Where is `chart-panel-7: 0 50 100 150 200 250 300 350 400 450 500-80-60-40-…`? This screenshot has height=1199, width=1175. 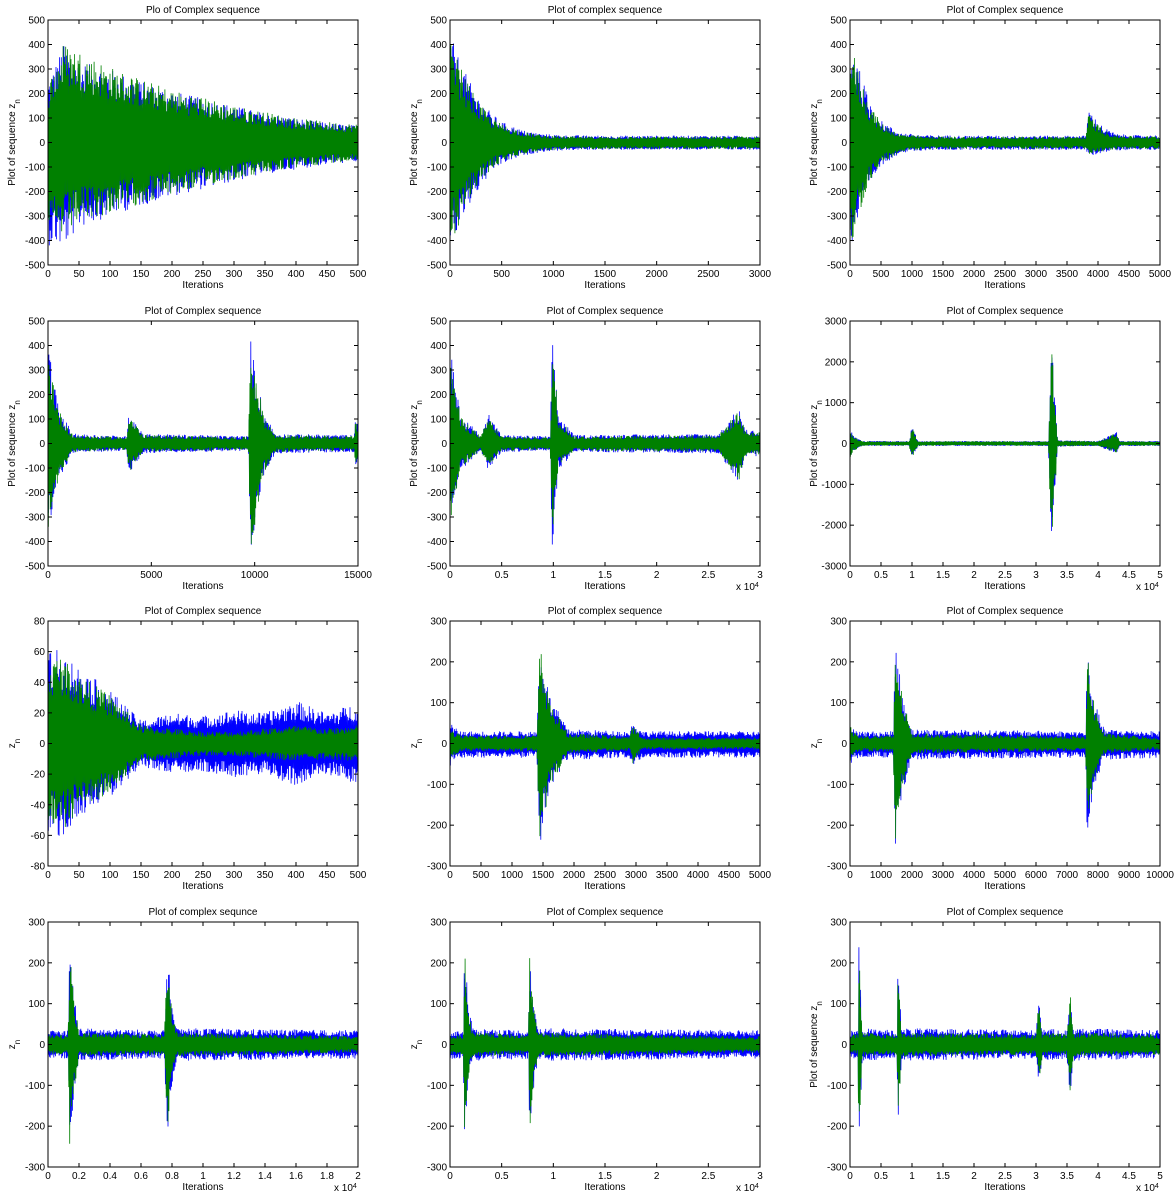
chart-panel-7: 0 50 100 150 200 250 300 350 400 450 500-80-60-40-… is located at coordinates (187, 749).